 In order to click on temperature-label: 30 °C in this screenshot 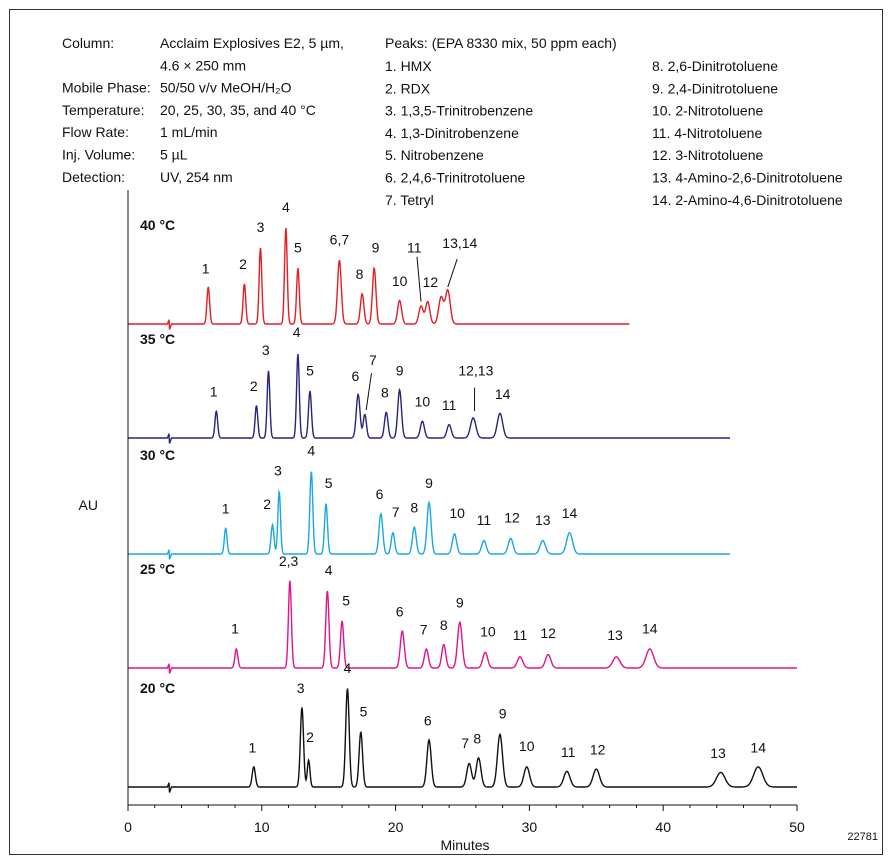, I will do `click(157, 455)`.